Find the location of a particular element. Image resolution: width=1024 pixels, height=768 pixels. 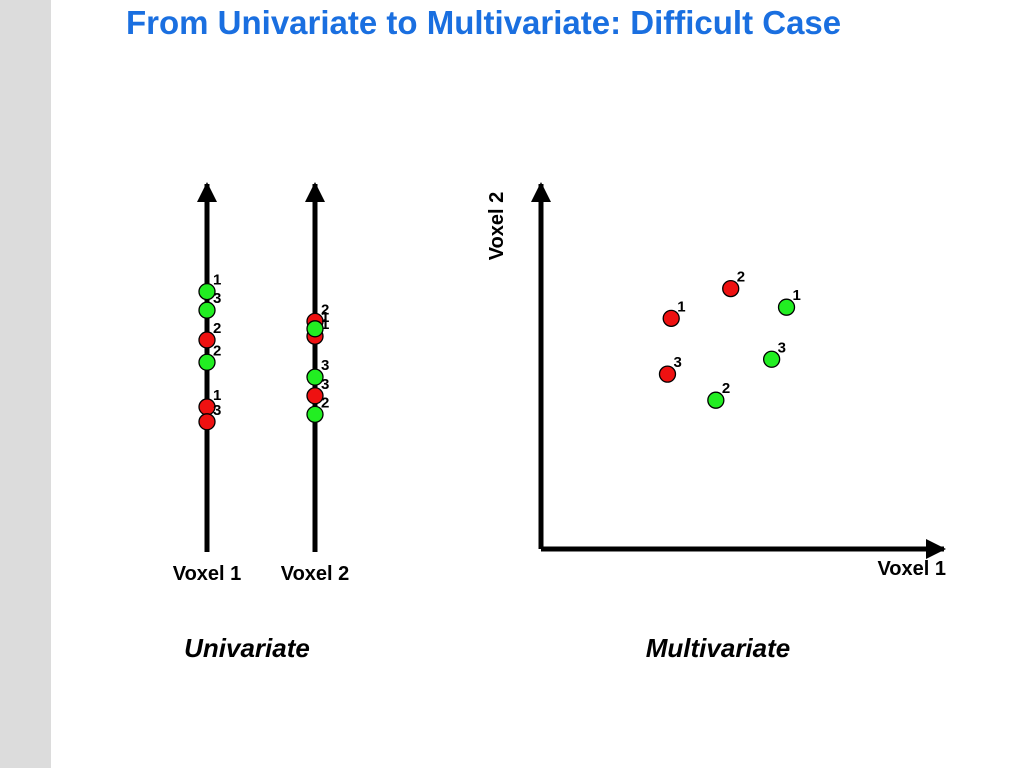

multivariate-caption: Multivariate is located at coordinates (718, 648).